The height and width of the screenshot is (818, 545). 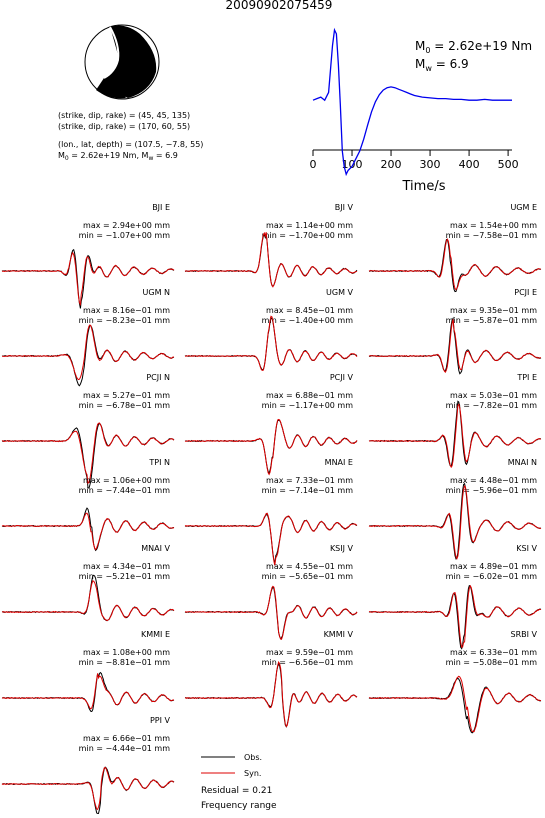 What do you see at coordinates (130, 144) in the screenshot?
I see `location-depth: (lon., lat, depth) = (107.5, −7.8, 55)` at bounding box center [130, 144].